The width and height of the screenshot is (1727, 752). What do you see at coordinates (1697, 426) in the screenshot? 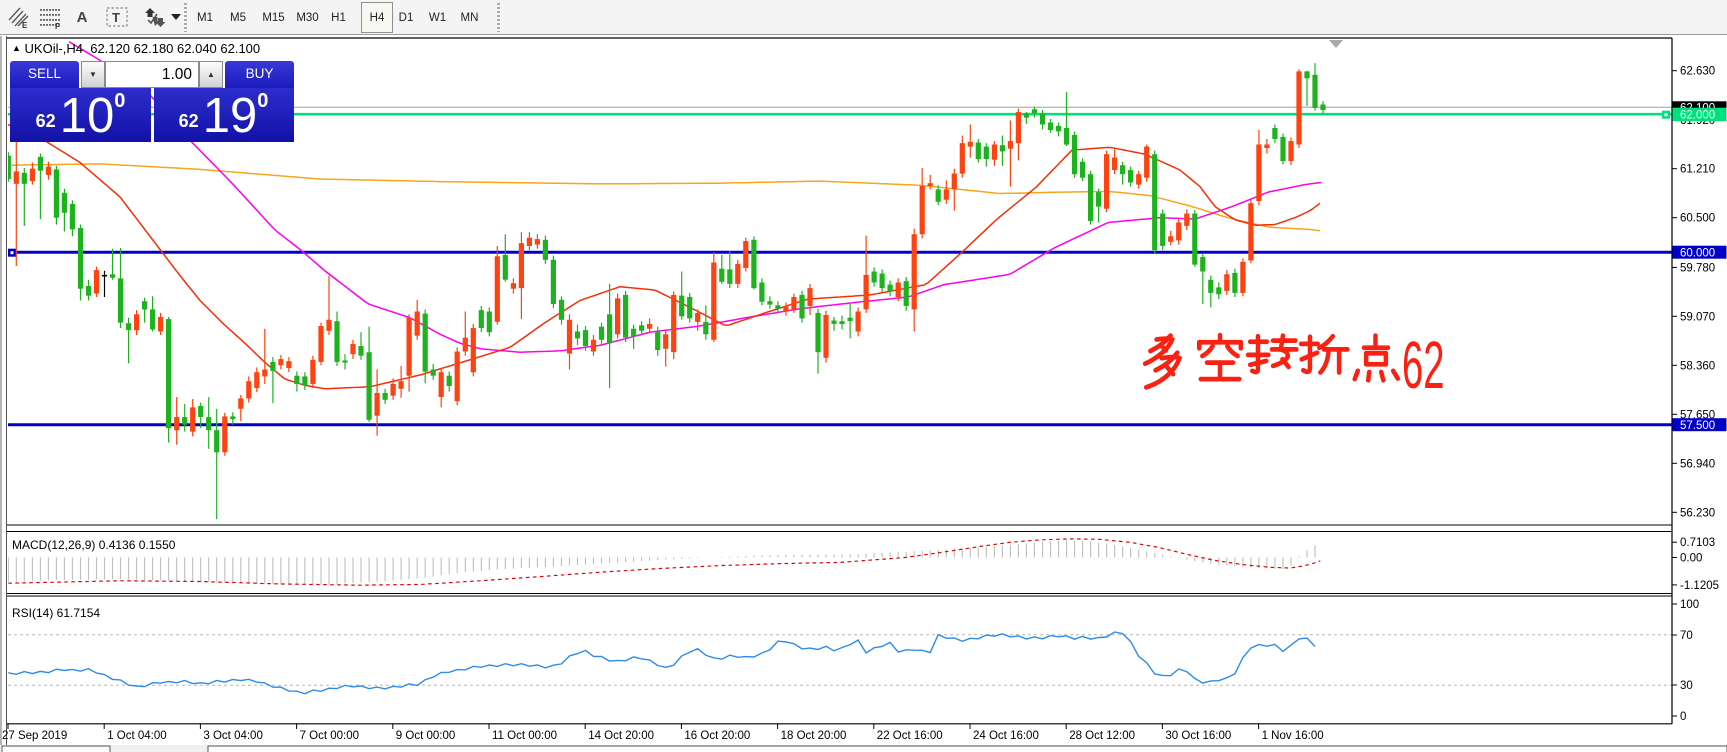
I see `svg-text: 57.500` at bounding box center [1697, 426].